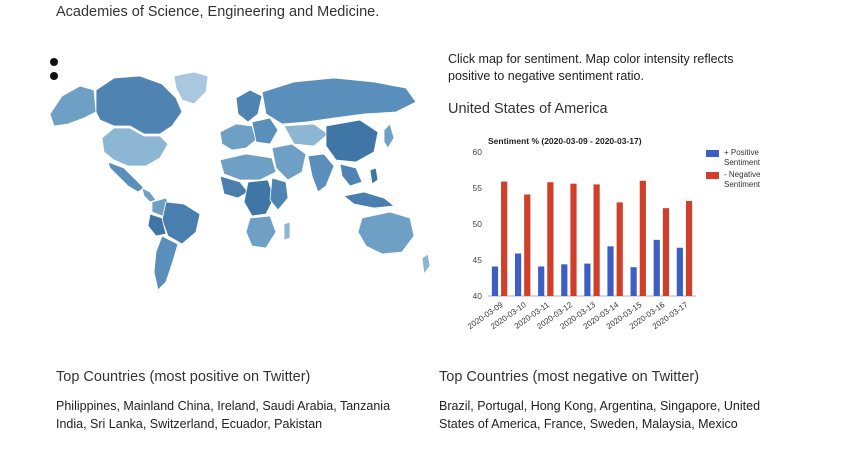  Describe the element at coordinates (374, 176) in the screenshot. I see `map-region-philippines` at that location.